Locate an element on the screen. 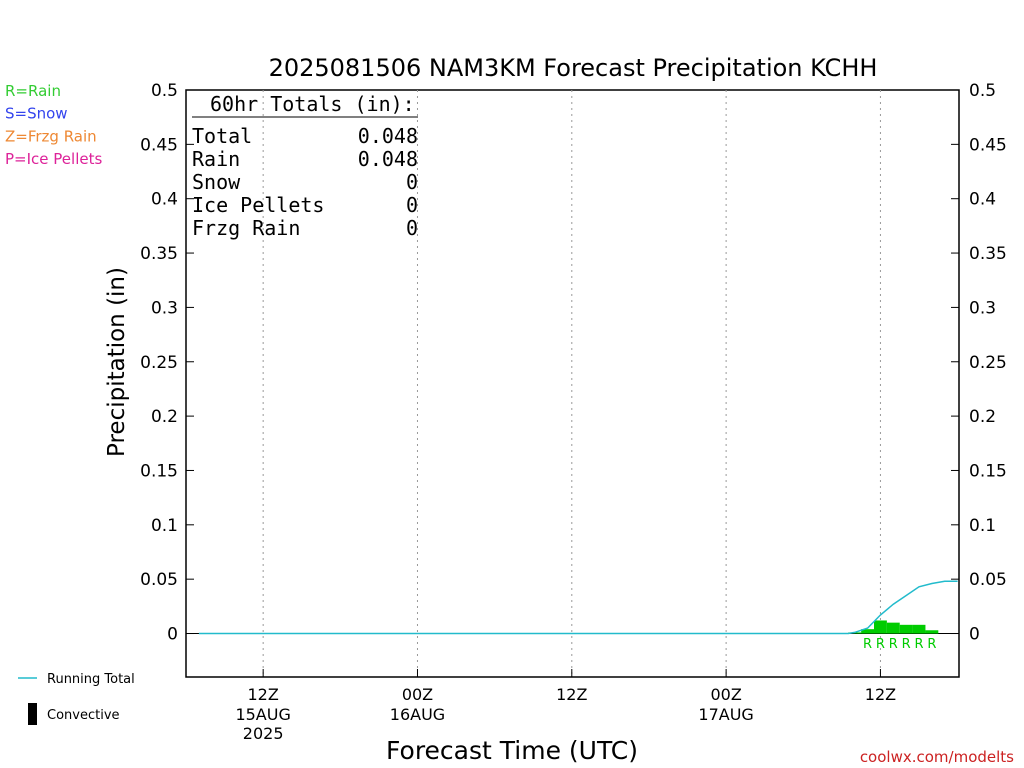  legend-type-2: Z=Frzg Rain is located at coordinates (51, 136).